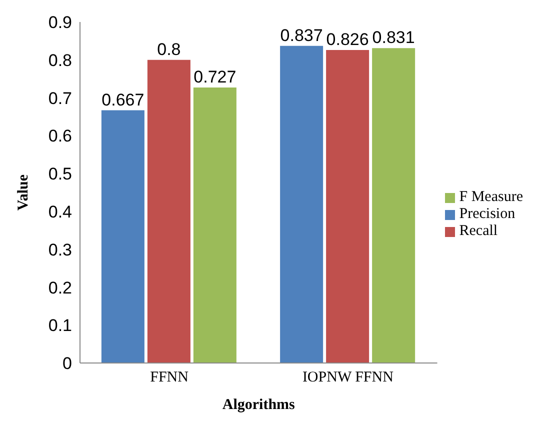  What do you see at coordinates (60, 174) in the screenshot?
I see `y-tick-label: 0.5` at bounding box center [60, 174].